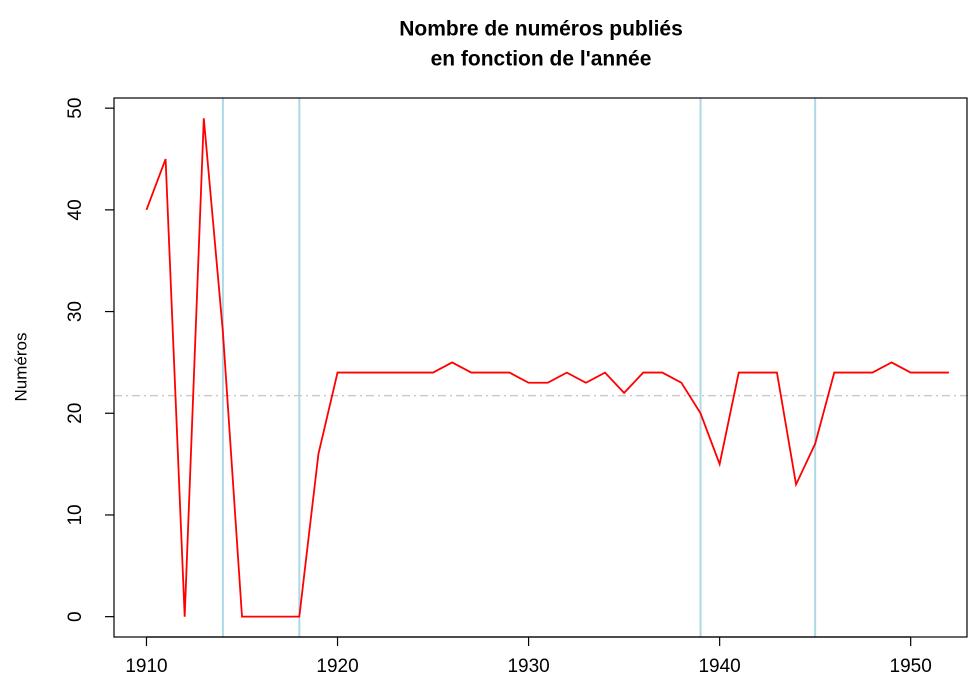  I want to click on y-tick-label: 20, so click(75, 413).